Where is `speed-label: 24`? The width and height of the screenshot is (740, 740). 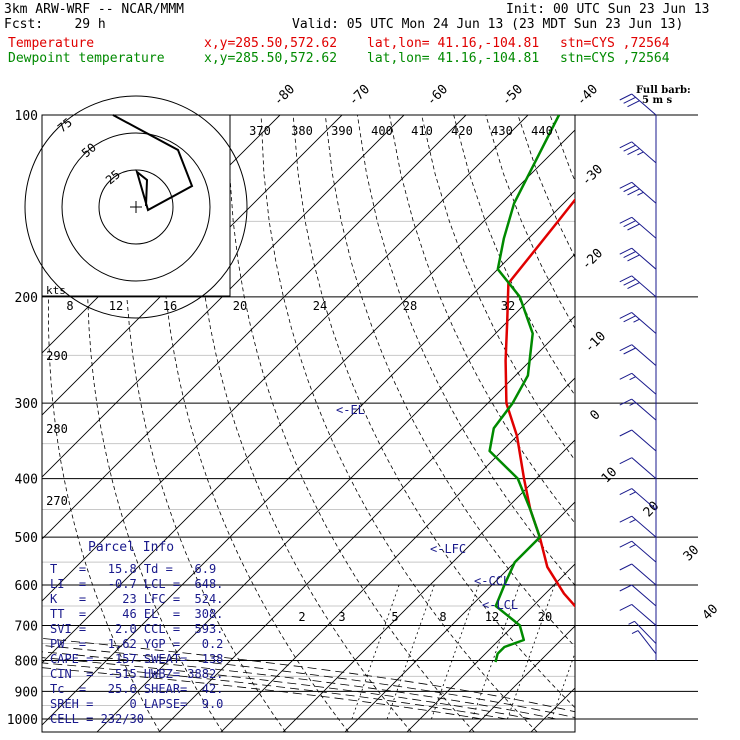 speed-label: 24 is located at coordinates (320, 306).